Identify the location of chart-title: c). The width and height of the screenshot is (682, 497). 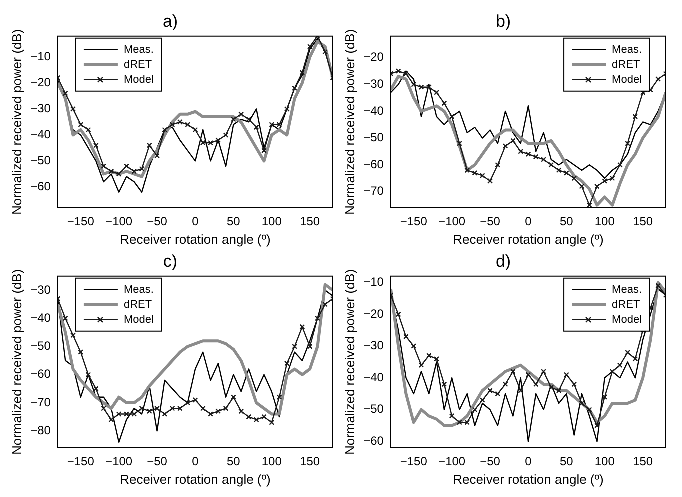
(170, 261).